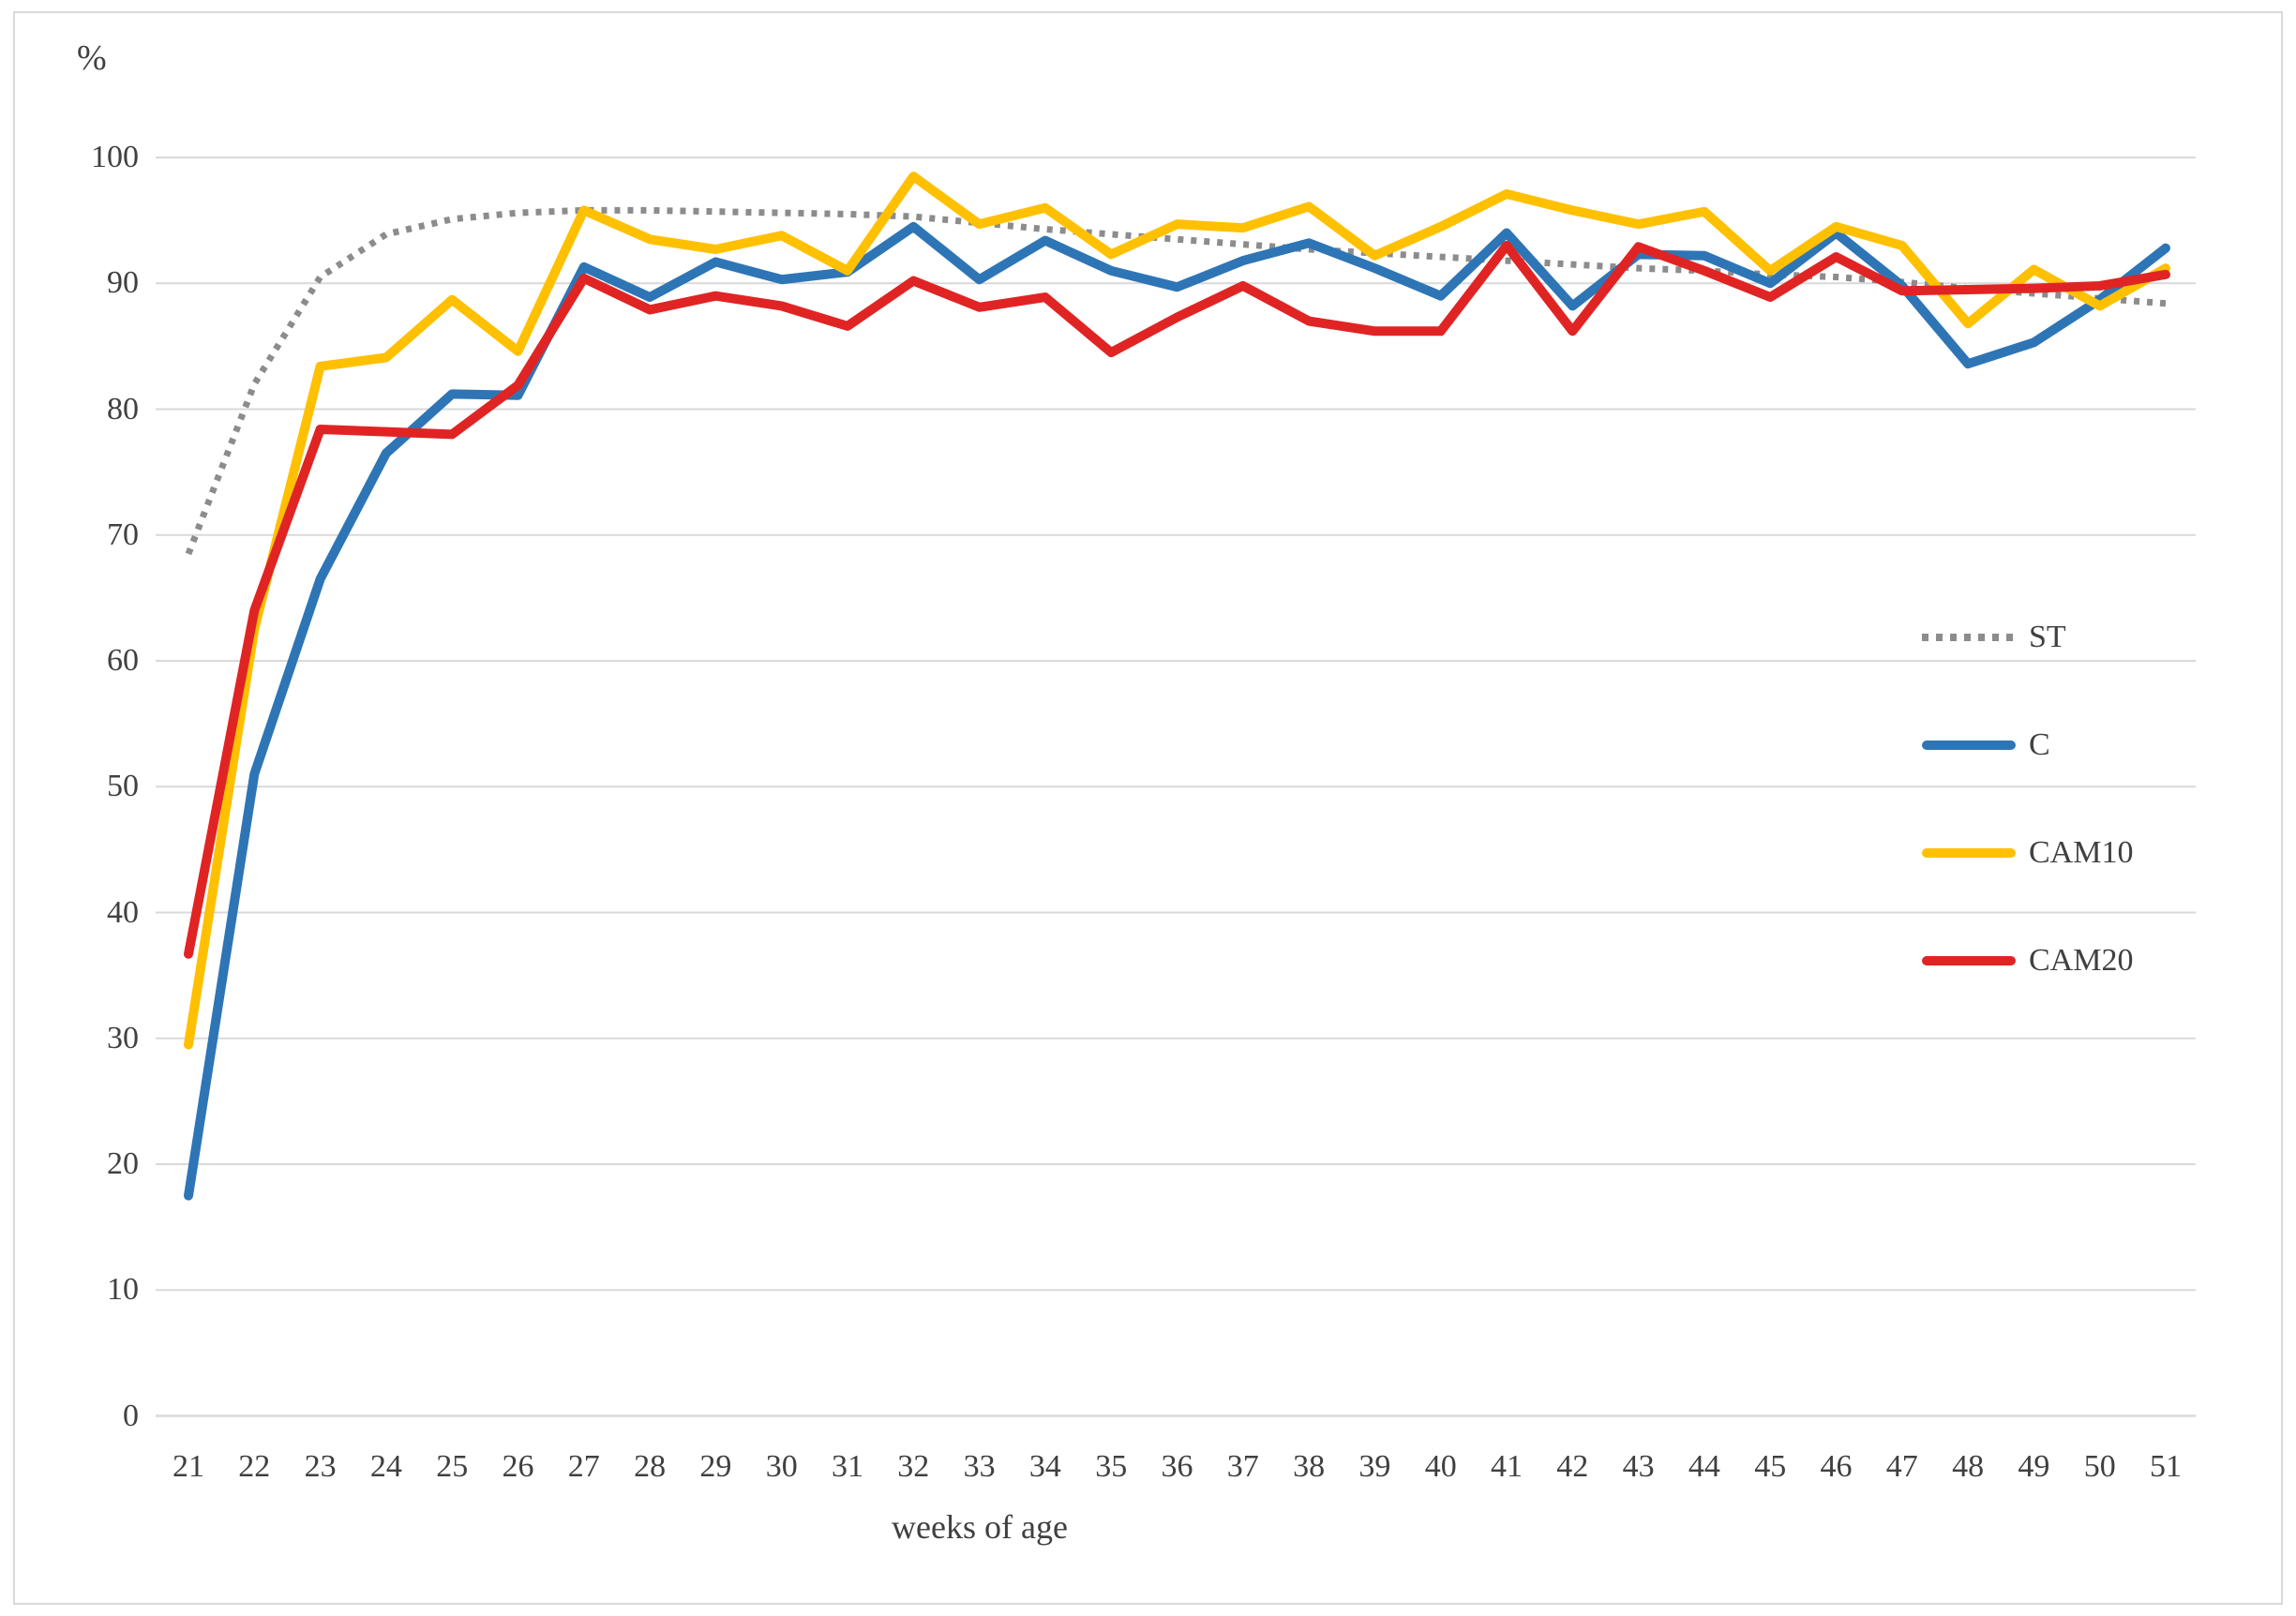 This screenshot has height=1616, width=2296. I want to click on x-tick-label-39: 39, so click(1374, 1467).